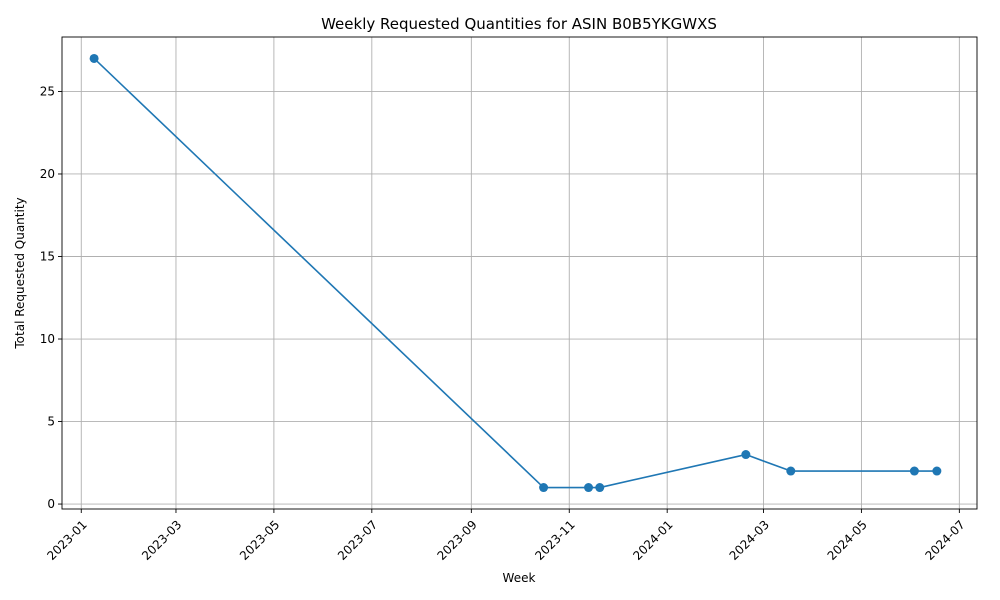 This screenshot has width=1000, height=600. I want to click on y-tick-label: 20, so click(47, 174).